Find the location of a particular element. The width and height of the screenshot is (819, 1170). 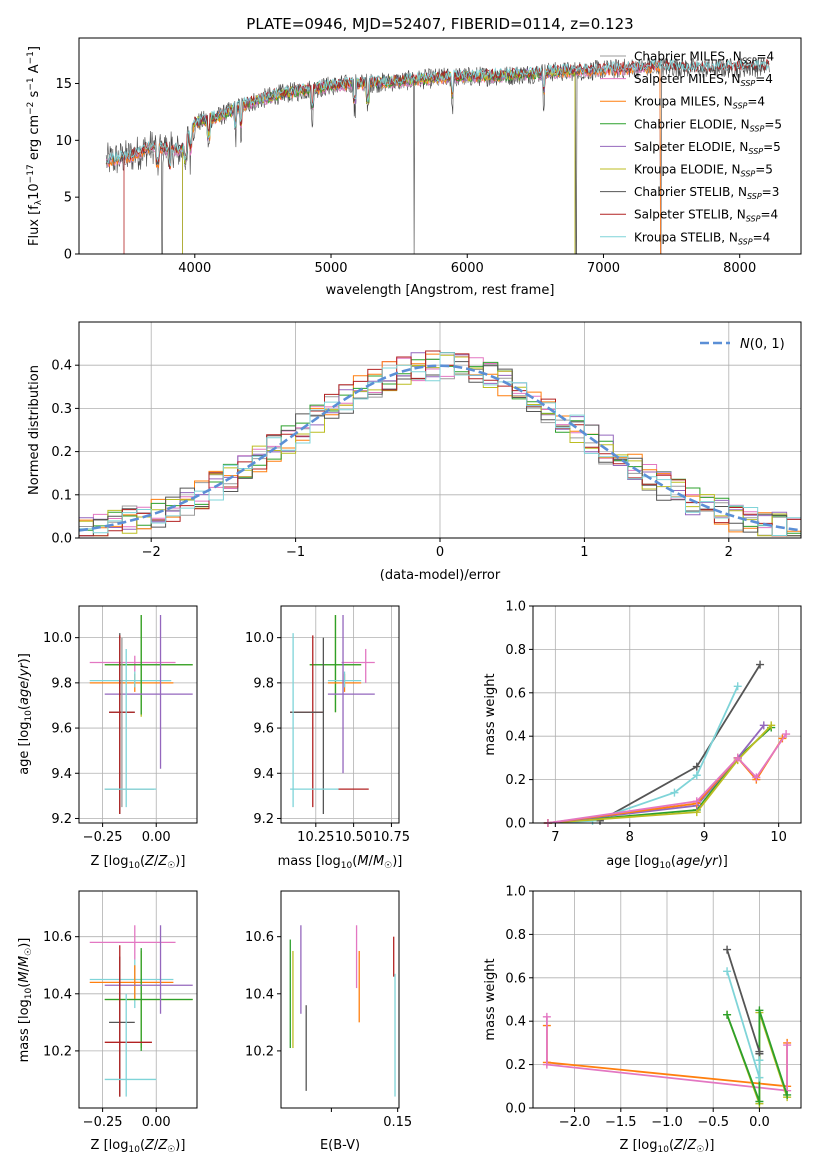

histogram-lines is located at coordinates (440, 443).